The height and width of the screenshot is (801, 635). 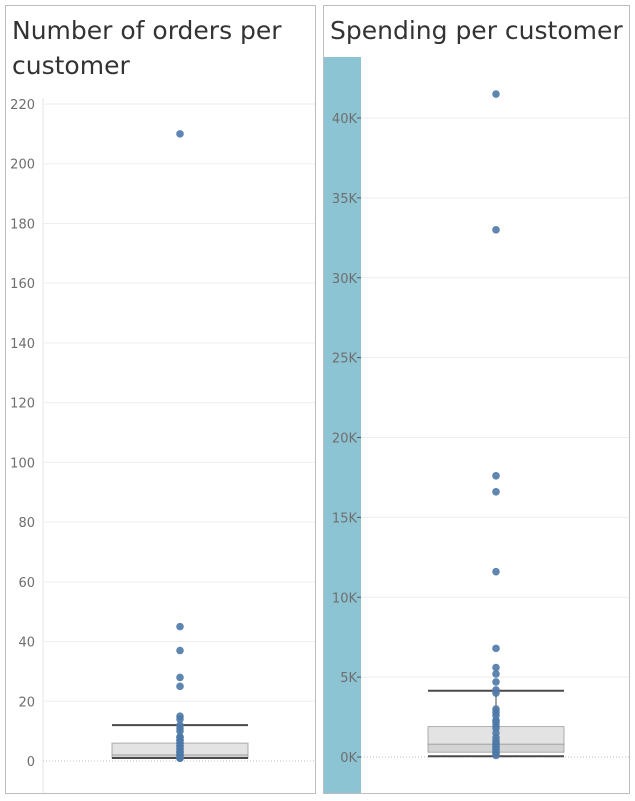 What do you see at coordinates (22, 284) in the screenshot?
I see `orders-y-tick-label: 160` at bounding box center [22, 284].